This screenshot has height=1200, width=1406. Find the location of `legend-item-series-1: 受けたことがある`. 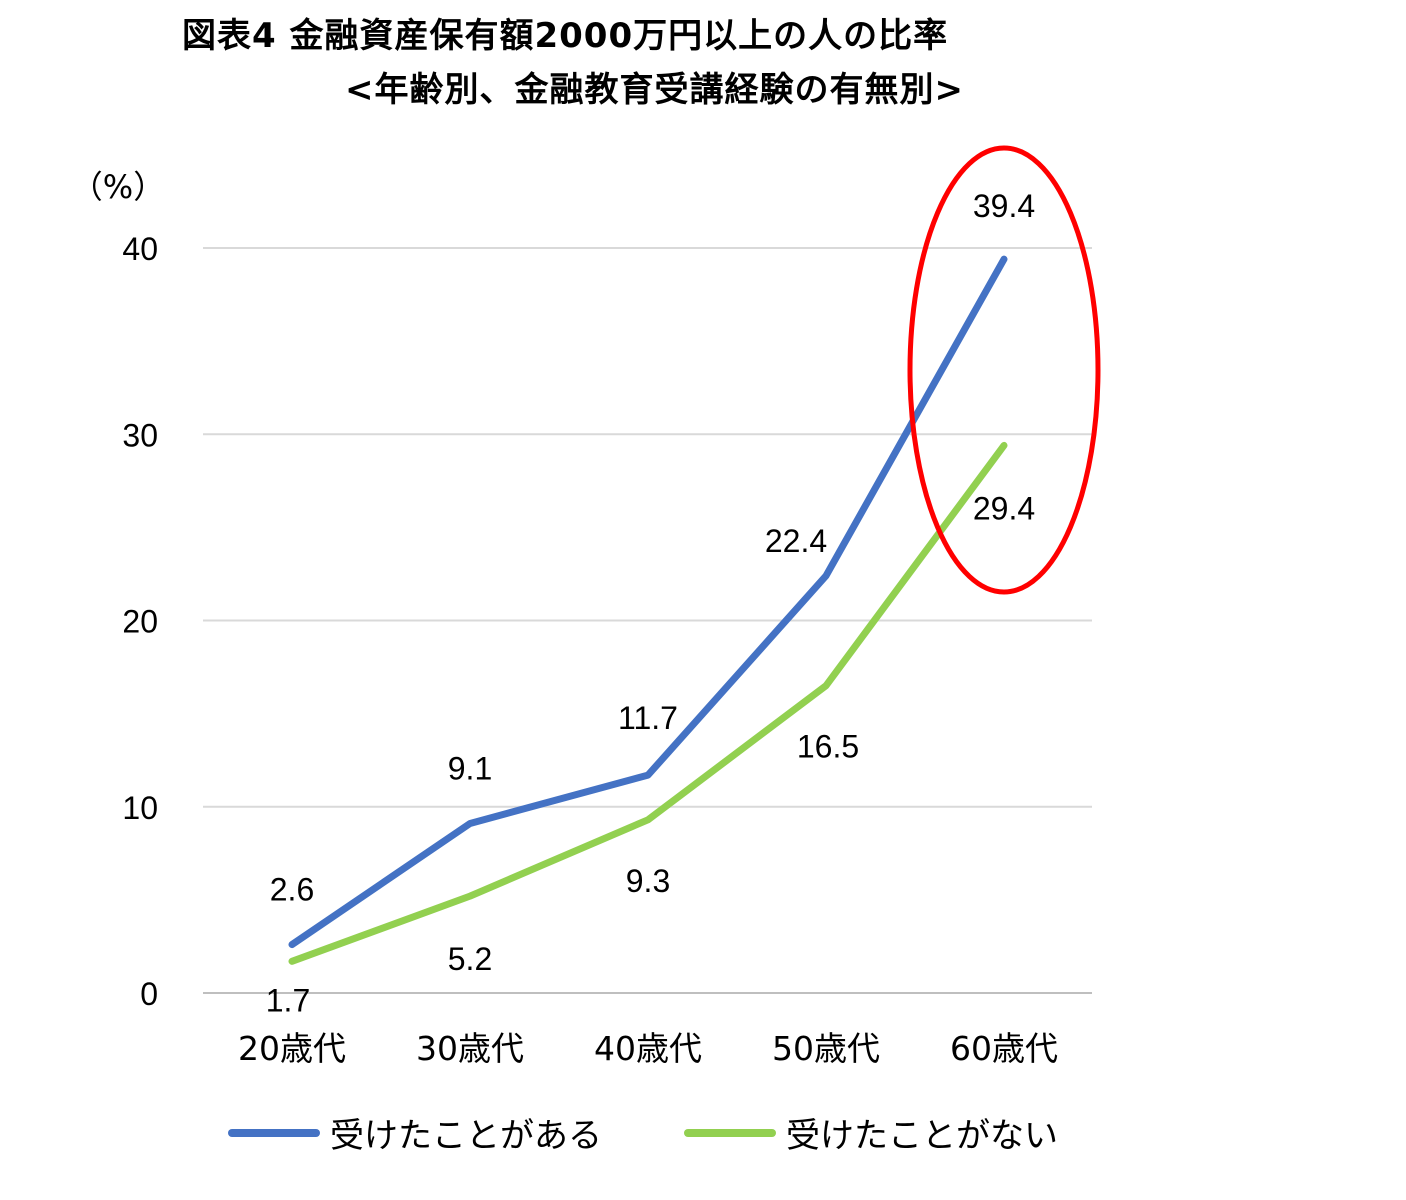

legend-item-series-1: 受けたことがある is located at coordinates (415, 1132).